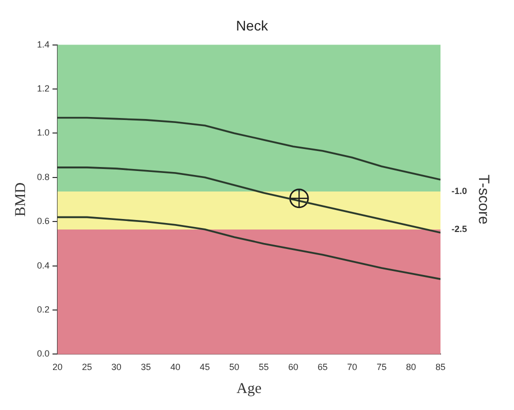 The height and width of the screenshot is (410, 514). What do you see at coordinates (411, 367) in the screenshot?
I see `x-tick-label: 80` at bounding box center [411, 367].